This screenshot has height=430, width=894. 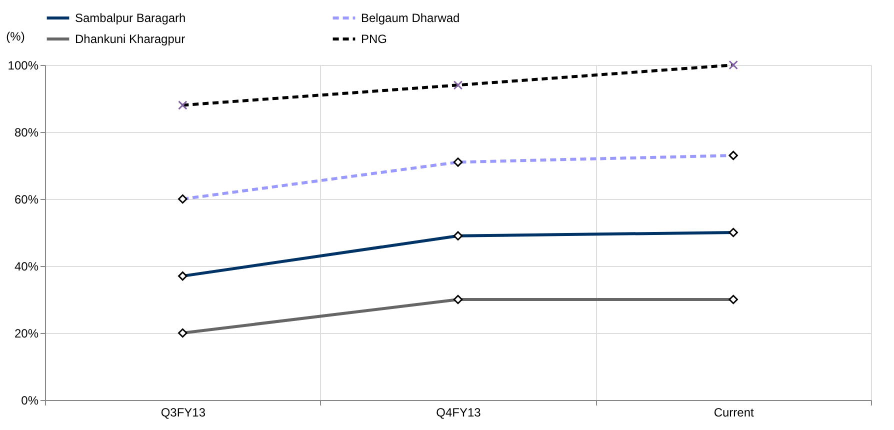 I want to click on legend-label: Sambalpur Baragarh, so click(x=130, y=18).